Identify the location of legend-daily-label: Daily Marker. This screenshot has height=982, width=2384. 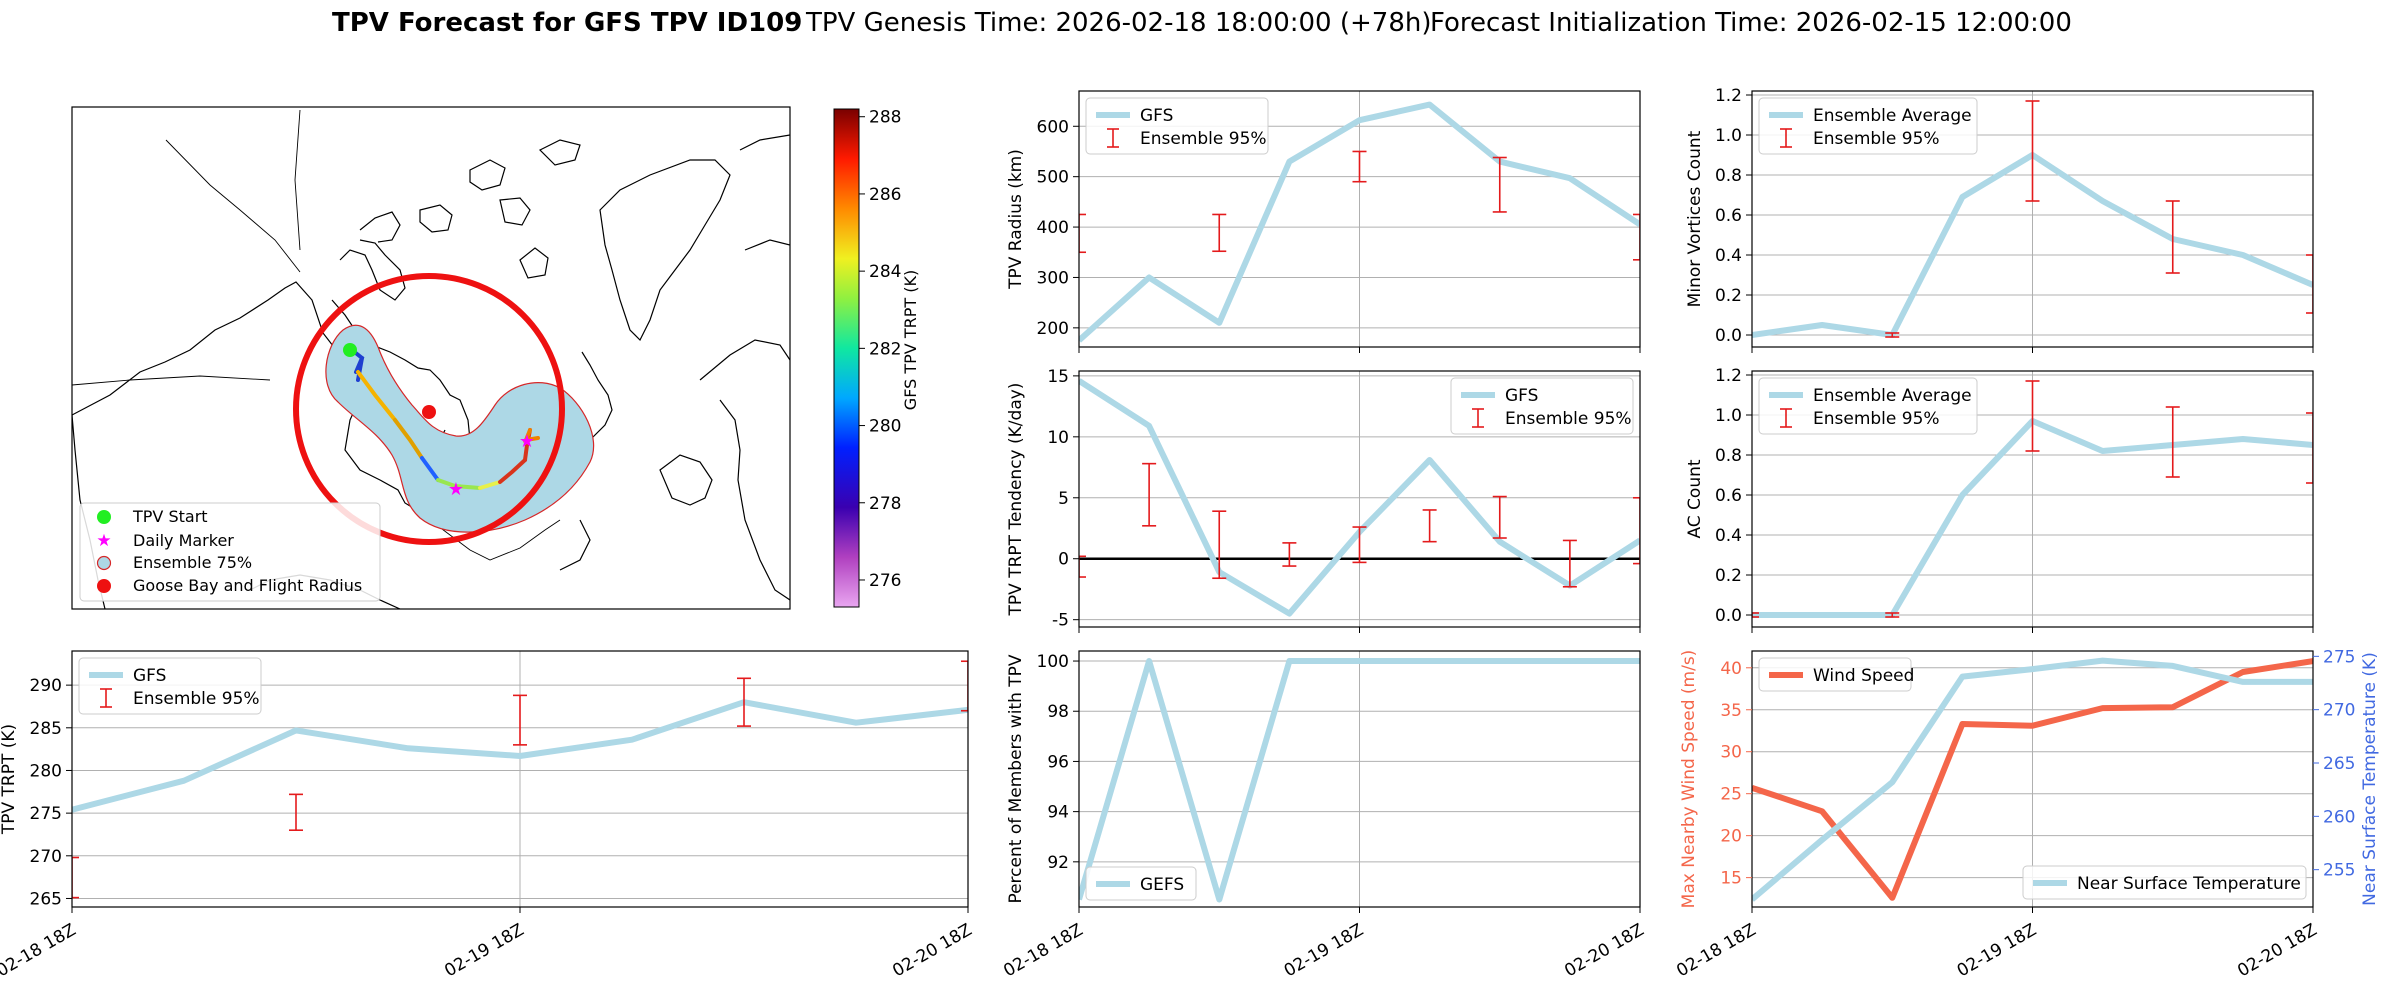
(183, 540).